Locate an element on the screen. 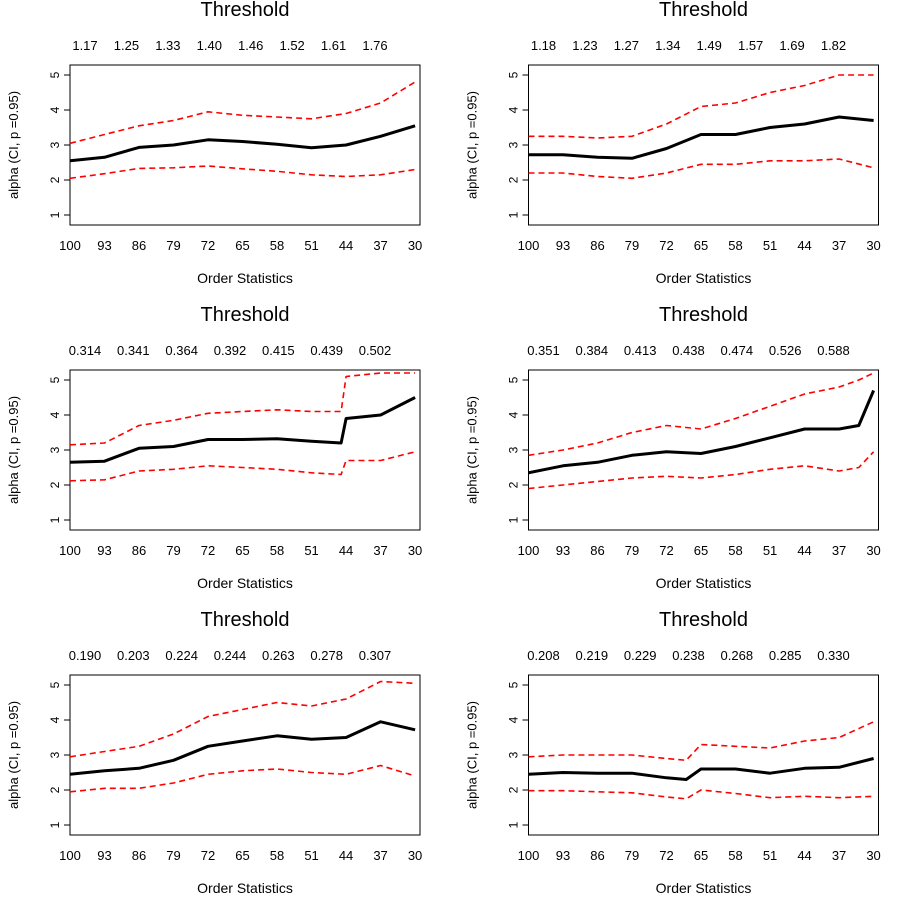 The width and height of the screenshot is (915, 915). threshold-label: 0.263 is located at coordinates (278, 655).